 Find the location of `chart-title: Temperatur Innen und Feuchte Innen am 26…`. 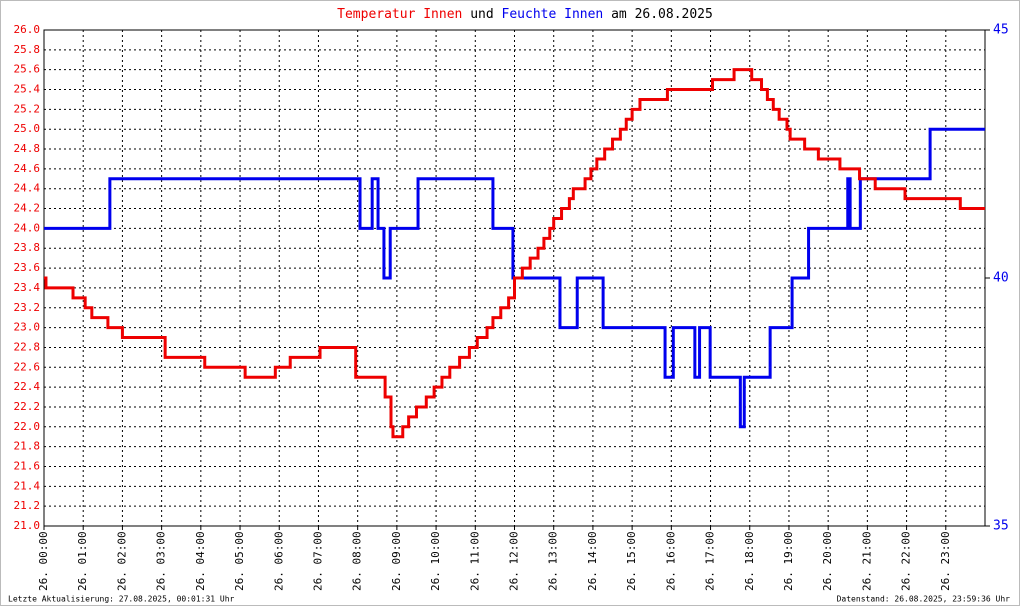

chart-title: Temperatur Innen und Feuchte Innen am 26… is located at coordinates (525, 14).